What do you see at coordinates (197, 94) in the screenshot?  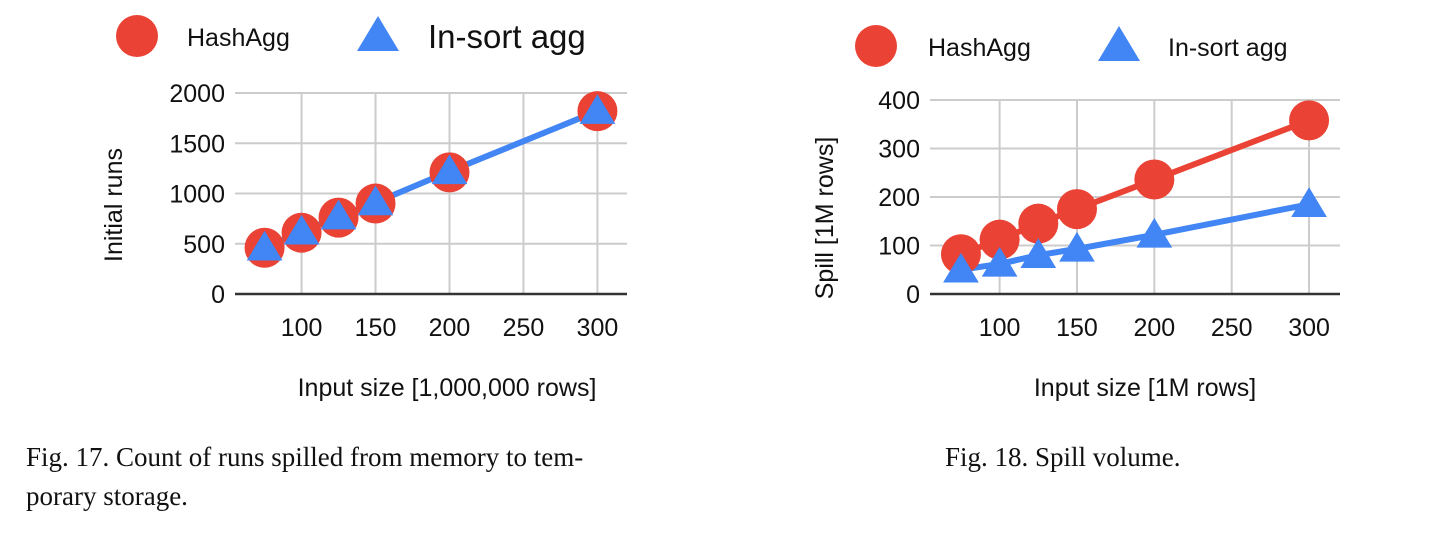 I see `y-tick-label: 2000` at bounding box center [197, 94].